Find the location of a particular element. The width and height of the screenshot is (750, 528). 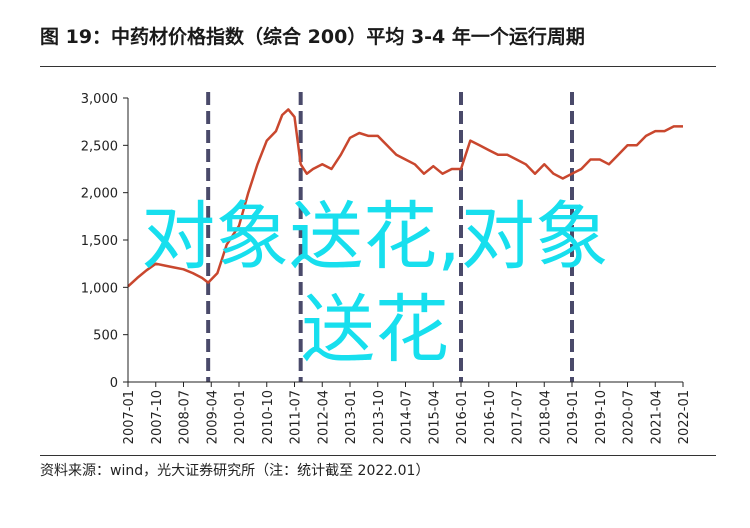

y-axis-ticks: 0 500 1,000 1,500 2,000 2,500 3,000 is located at coordinates (104, 241).